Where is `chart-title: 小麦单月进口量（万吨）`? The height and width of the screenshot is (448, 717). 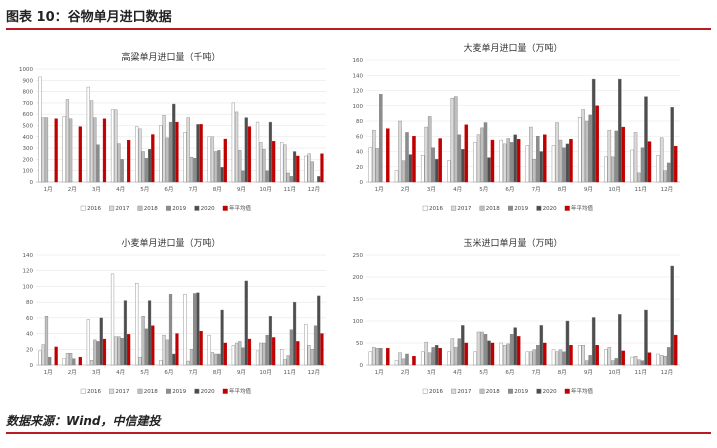 chart-title: 小麦单月进口量（万吨） is located at coordinates (170, 243).